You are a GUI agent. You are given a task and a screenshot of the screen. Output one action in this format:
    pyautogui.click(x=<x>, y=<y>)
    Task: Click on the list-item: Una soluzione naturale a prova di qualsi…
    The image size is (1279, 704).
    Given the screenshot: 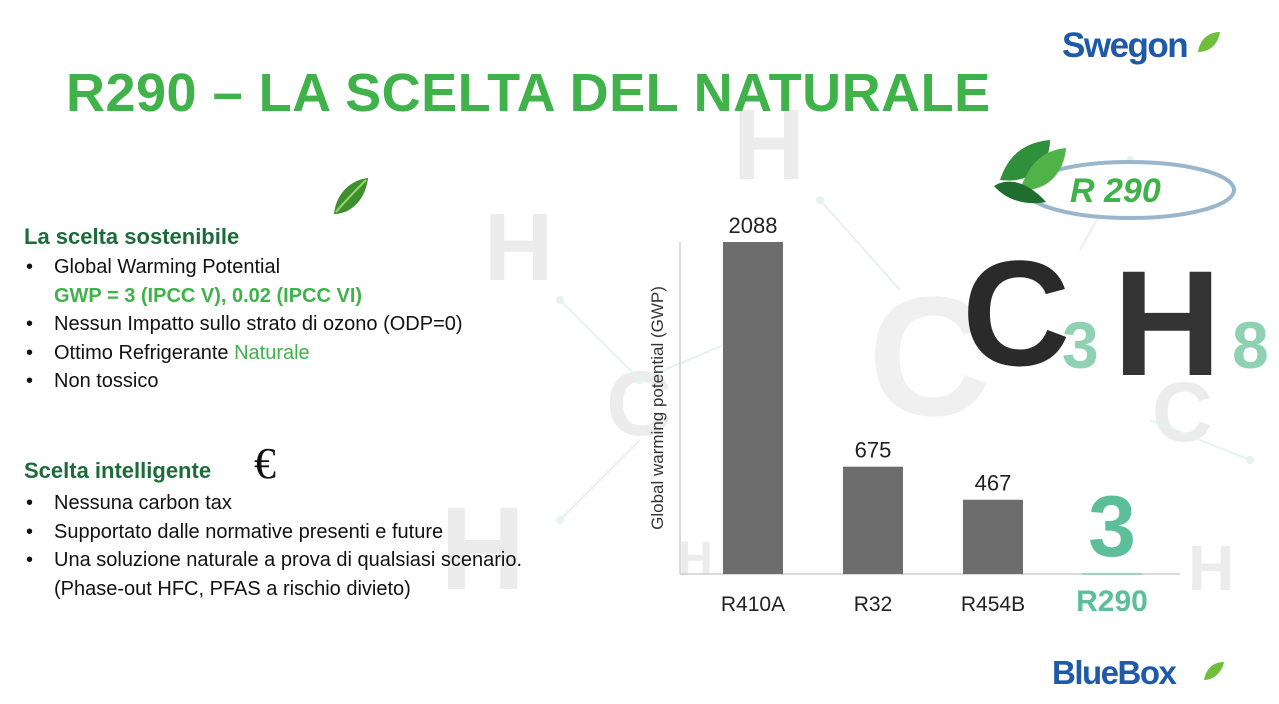 What is the action you would take?
    pyautogui.click(x=273, y=560)
    